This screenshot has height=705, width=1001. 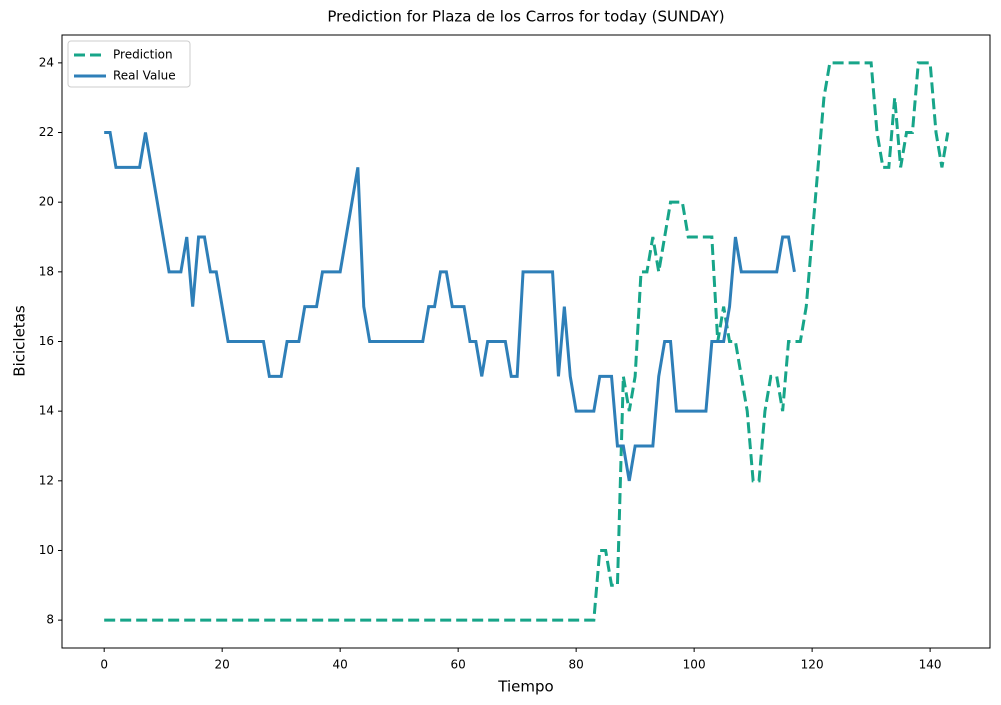 I want to click on legend-label: Prediction, so click(x=143, y=55).